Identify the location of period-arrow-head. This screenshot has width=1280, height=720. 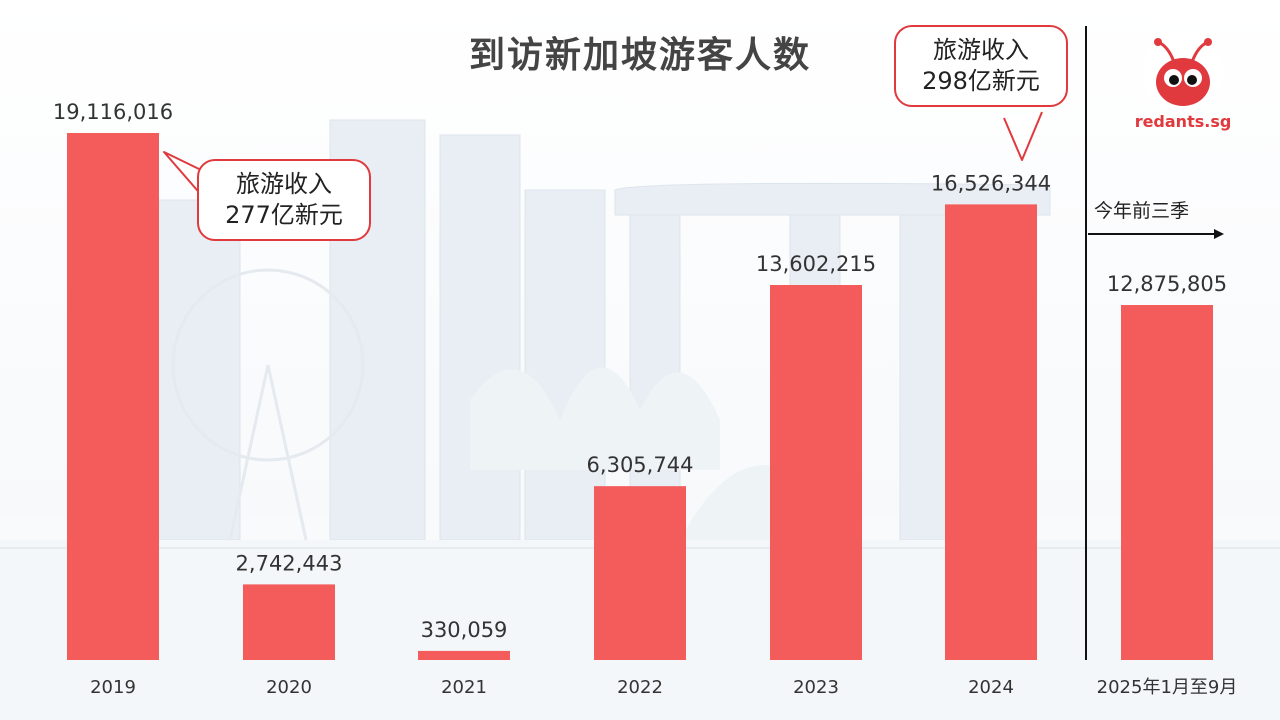
(1219, 234).